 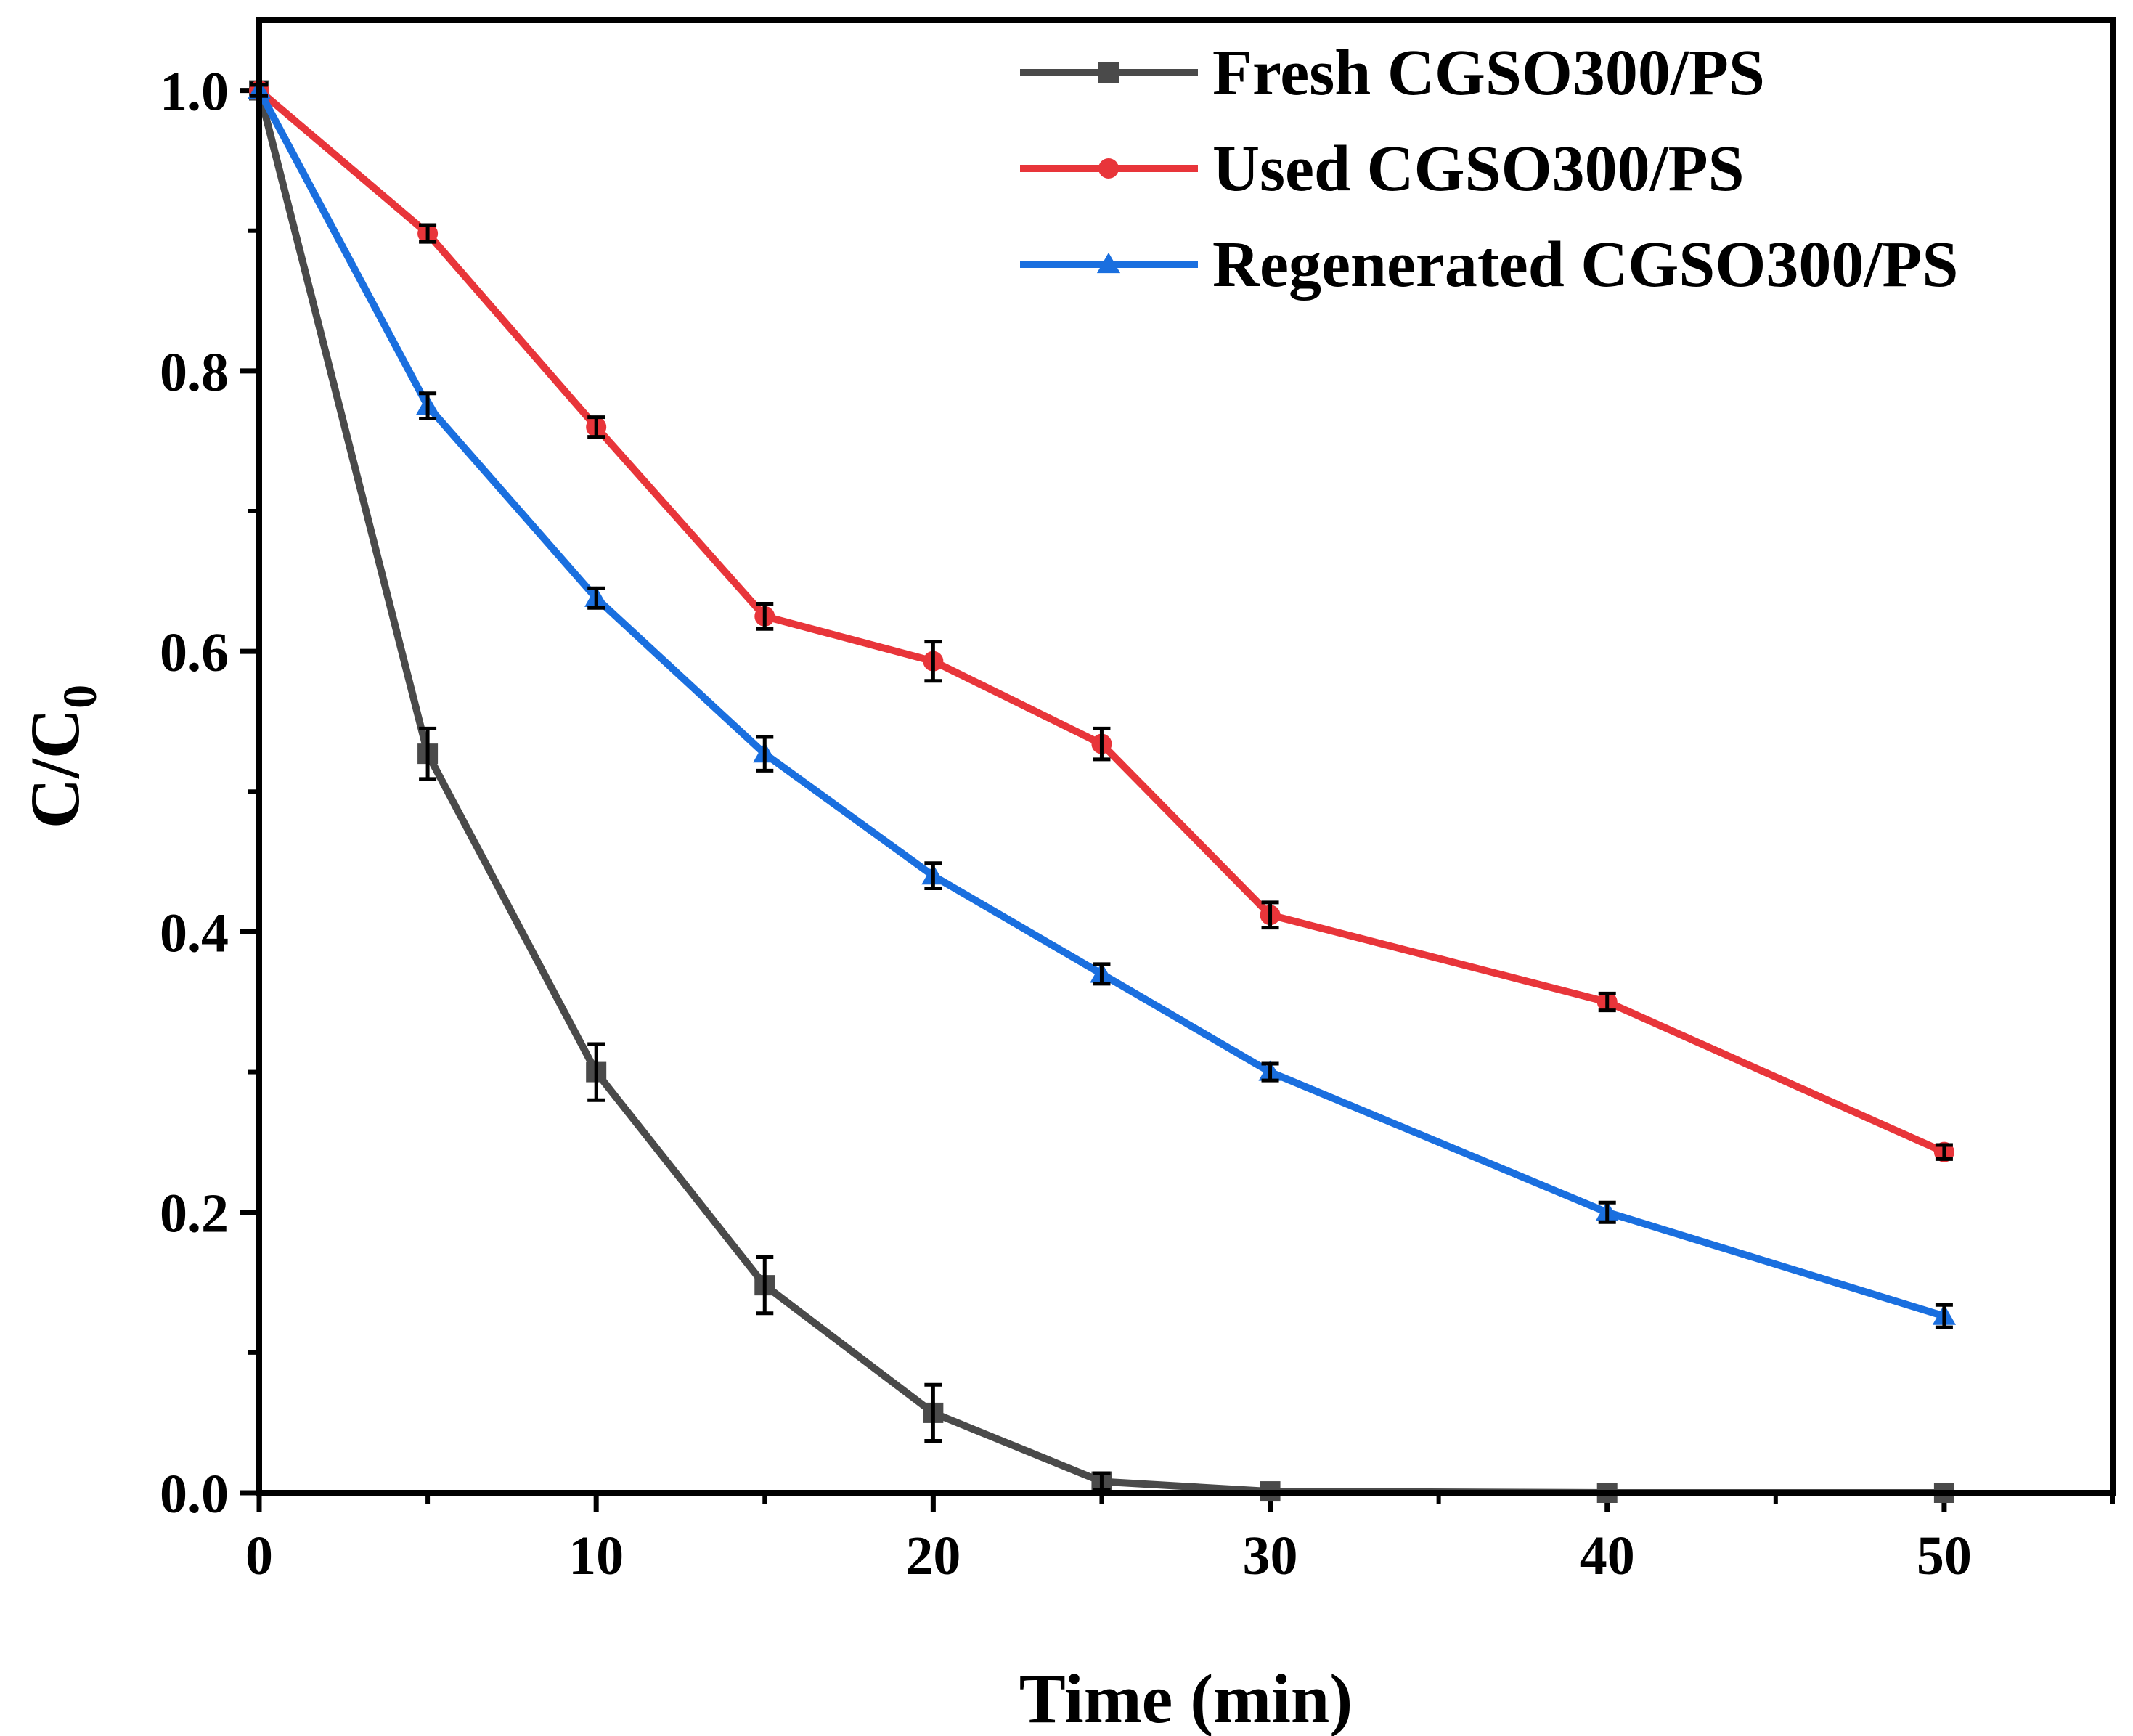 I want to click on legend-item: Regenerated CGSO300/PS, so click(x=1489, y=265).